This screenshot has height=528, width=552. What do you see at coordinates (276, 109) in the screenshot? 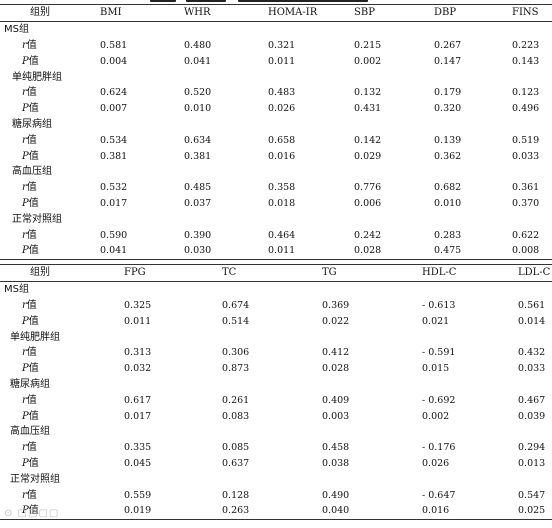
I see `p-value-row: P值 0.007 0.010 0.026 0.431 0.320 0.496` at bounding box center [276, 109].